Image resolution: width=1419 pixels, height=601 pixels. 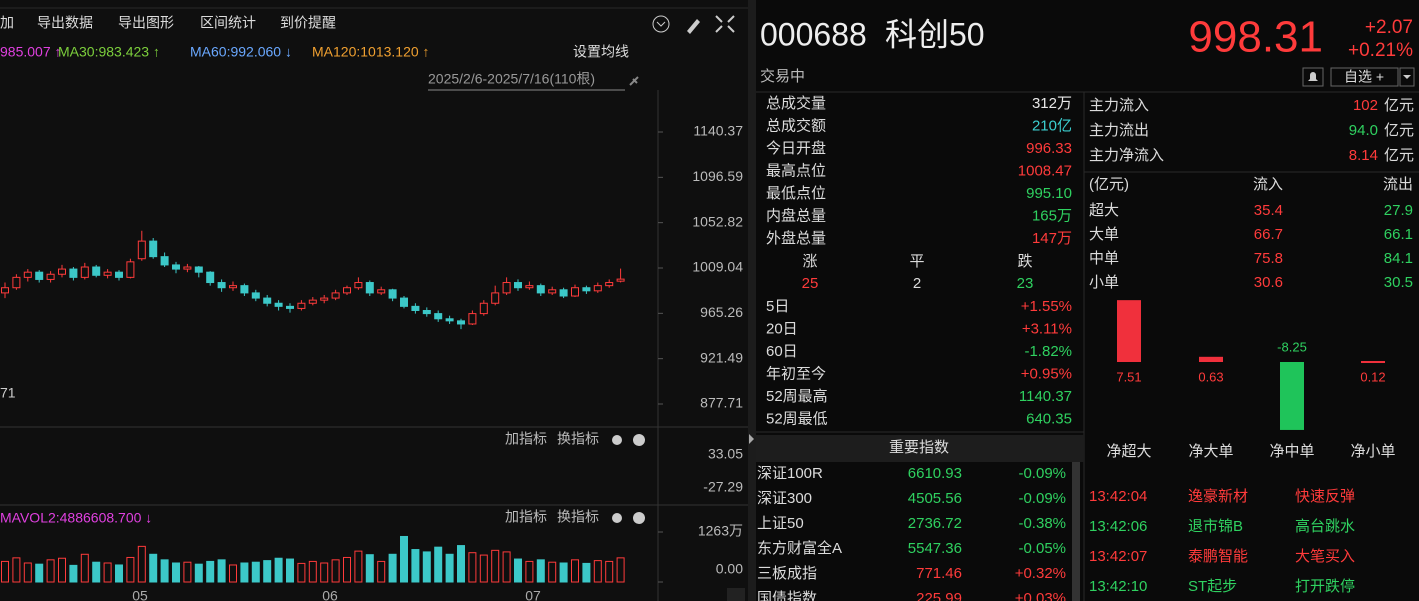 What do you see at coordinates (721, 403) in the screenshot?
I see `y-tick-label: 877.71` at bounding box center [721, 403].